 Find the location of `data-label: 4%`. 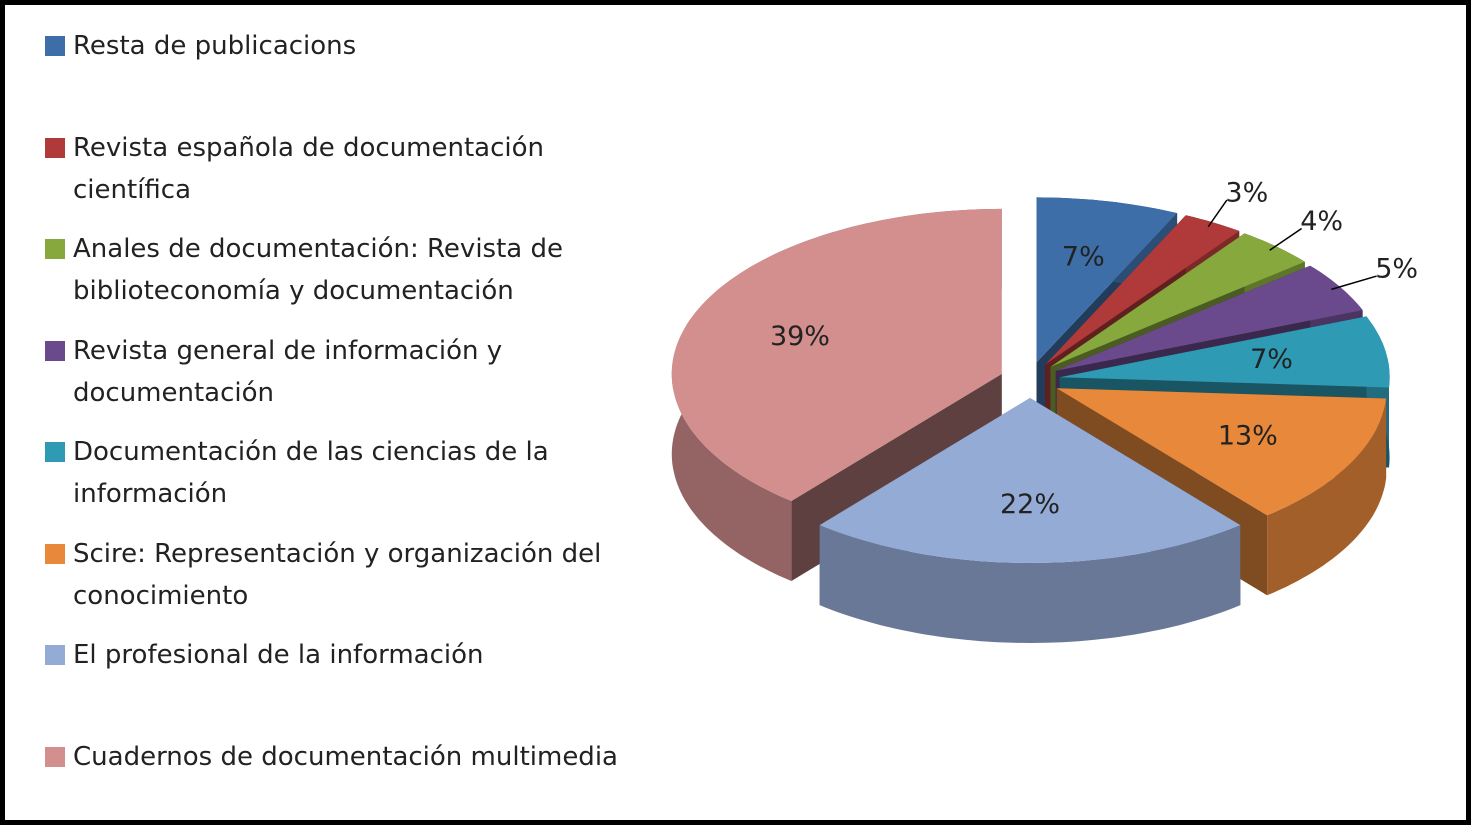

data-label: 4% is located at coordinates (1321, 221).